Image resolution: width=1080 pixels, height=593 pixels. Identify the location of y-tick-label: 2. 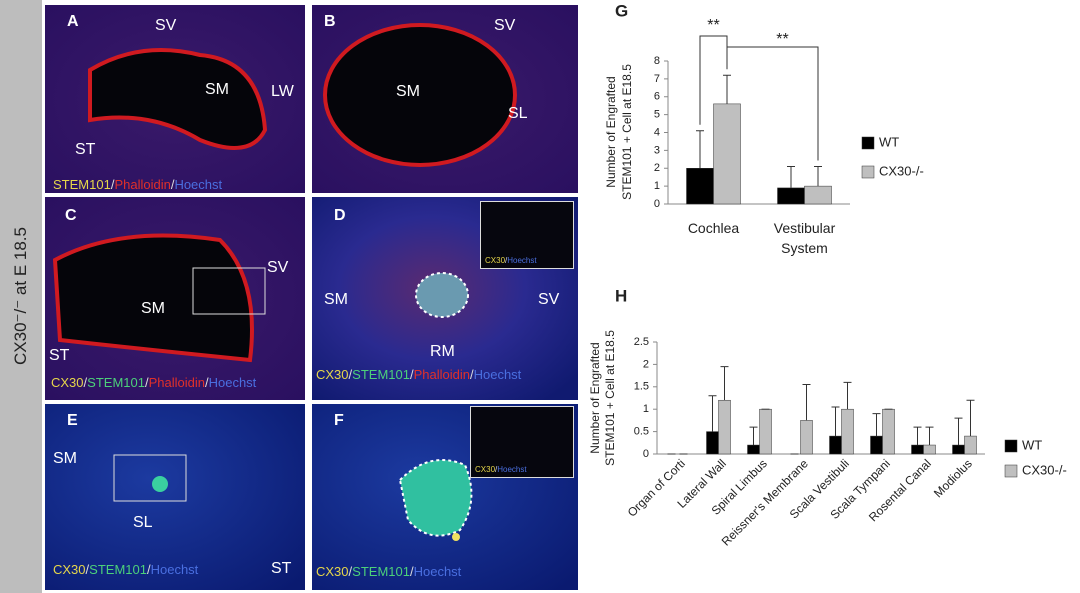
(657, 168).